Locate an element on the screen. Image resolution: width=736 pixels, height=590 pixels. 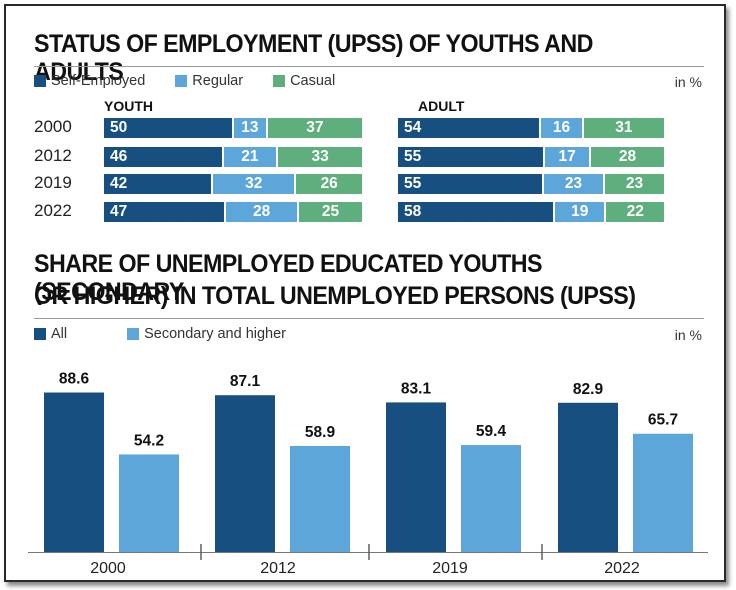
section1-legend: Self-Employed Regular Casual is located at coordinates (199, 81).